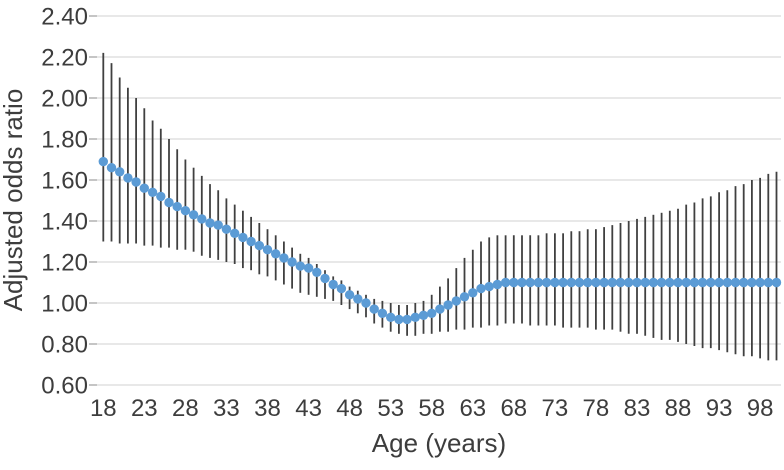 This screenshot has width=784, height=470. I want to click on x-tick-label: 83, so click(637, 408).